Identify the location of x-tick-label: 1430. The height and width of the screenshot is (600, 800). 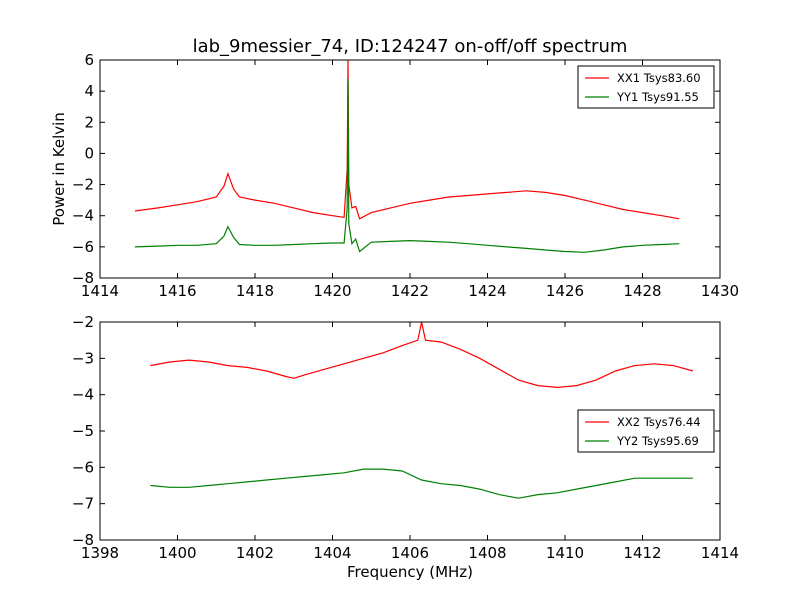
(720, 291).